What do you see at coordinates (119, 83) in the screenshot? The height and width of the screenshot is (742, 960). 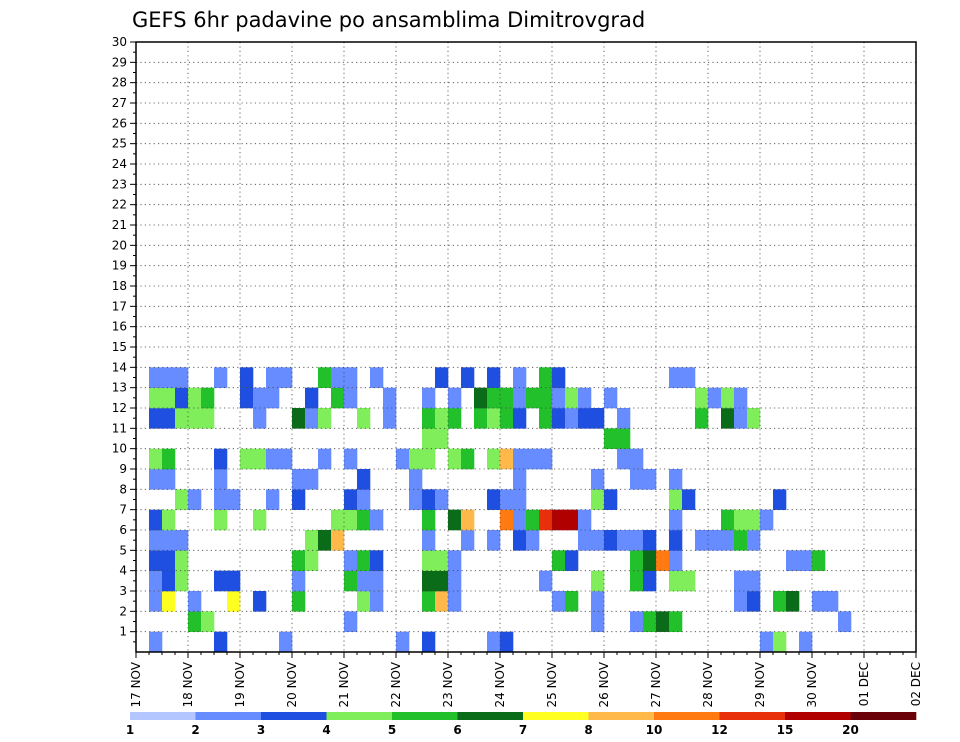 I see `y-tick-label: 28` at bounding box center [119, 83].